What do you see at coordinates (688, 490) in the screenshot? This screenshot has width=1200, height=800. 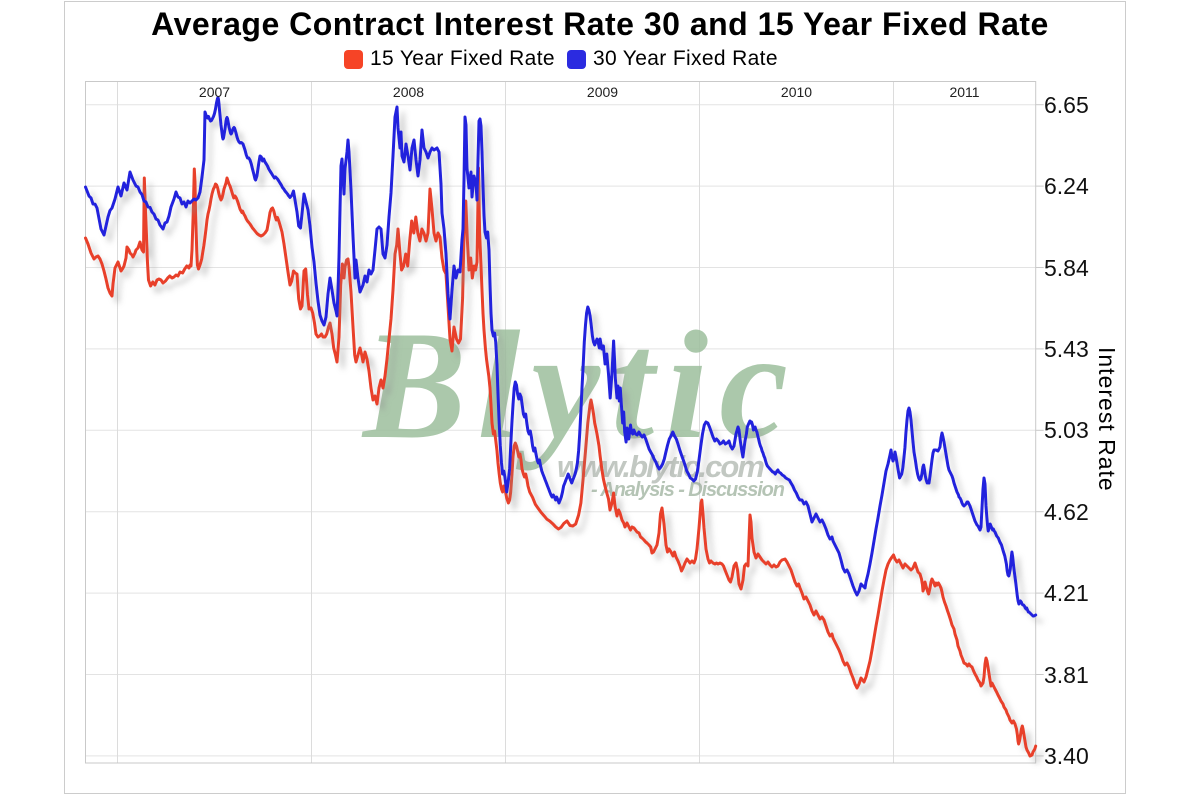 I see `svg-text: - Analysis - Discussion` at bounding box center [688, 490].